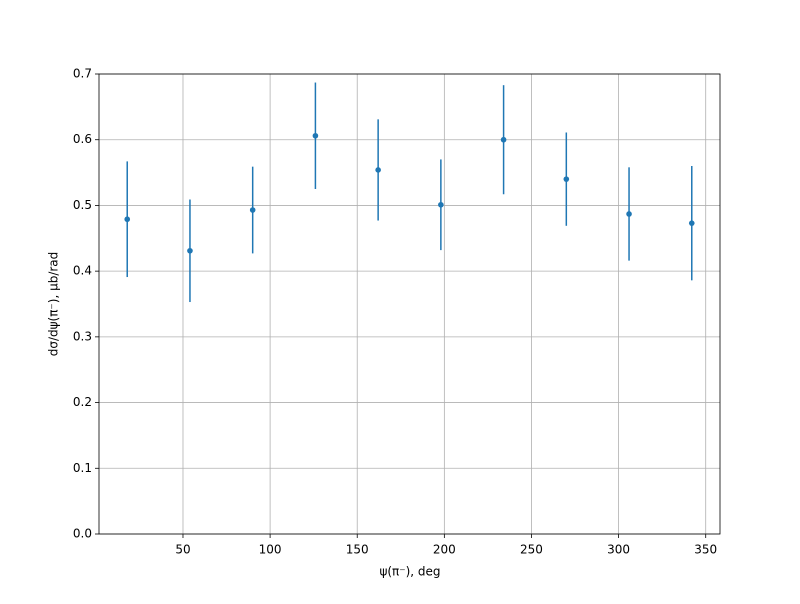  I want to click on y-tick-label: 0.7, so click(82, 74).